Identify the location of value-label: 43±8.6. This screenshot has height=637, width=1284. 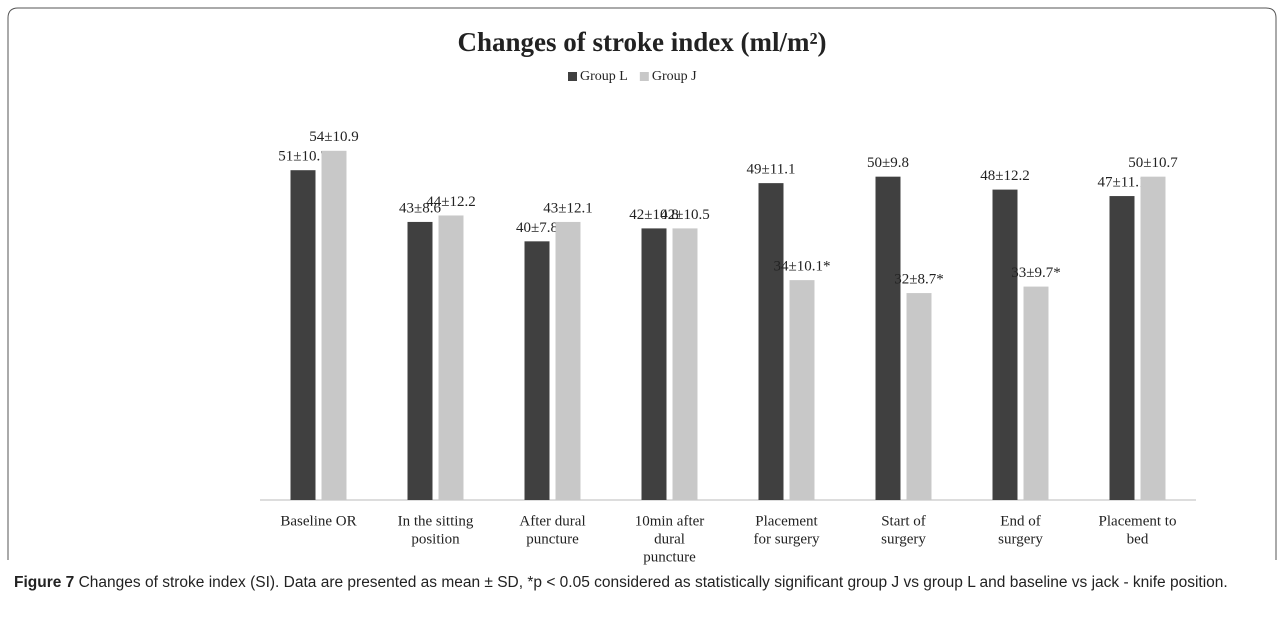
(420, 208).